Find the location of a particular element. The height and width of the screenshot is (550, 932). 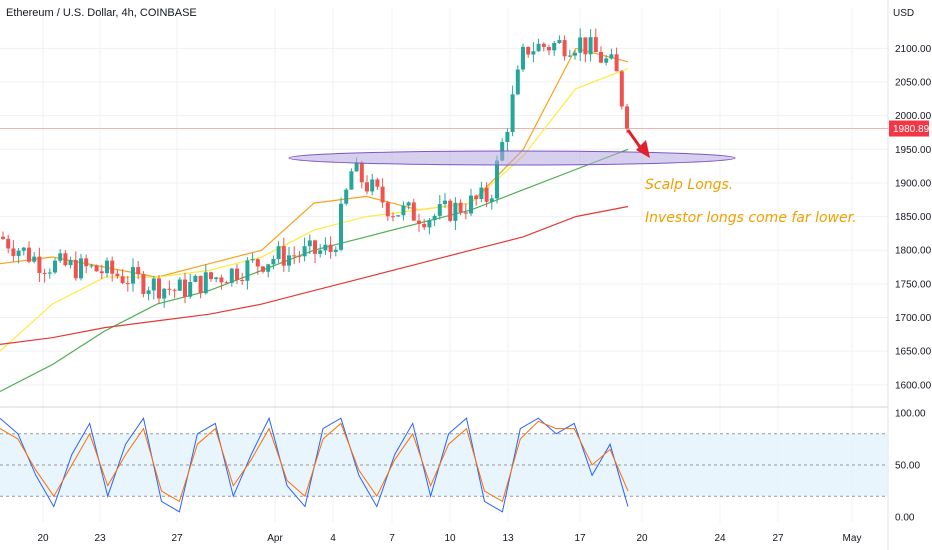

x-tick-label: 10 is located at coordinates (450, 538).